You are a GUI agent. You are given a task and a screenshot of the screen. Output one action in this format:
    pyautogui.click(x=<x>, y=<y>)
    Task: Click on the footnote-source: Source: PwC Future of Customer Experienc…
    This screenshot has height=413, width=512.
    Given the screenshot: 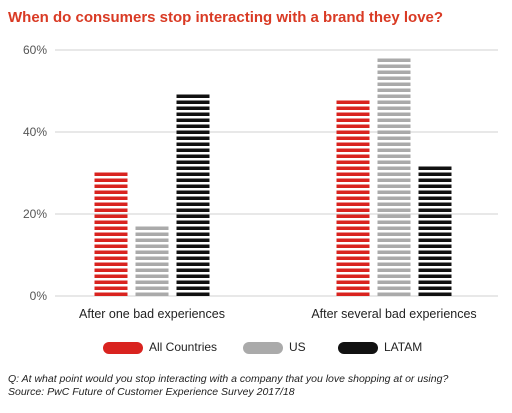 What is the action you would take?
    pyautogui.click(x=151, y=391)
    